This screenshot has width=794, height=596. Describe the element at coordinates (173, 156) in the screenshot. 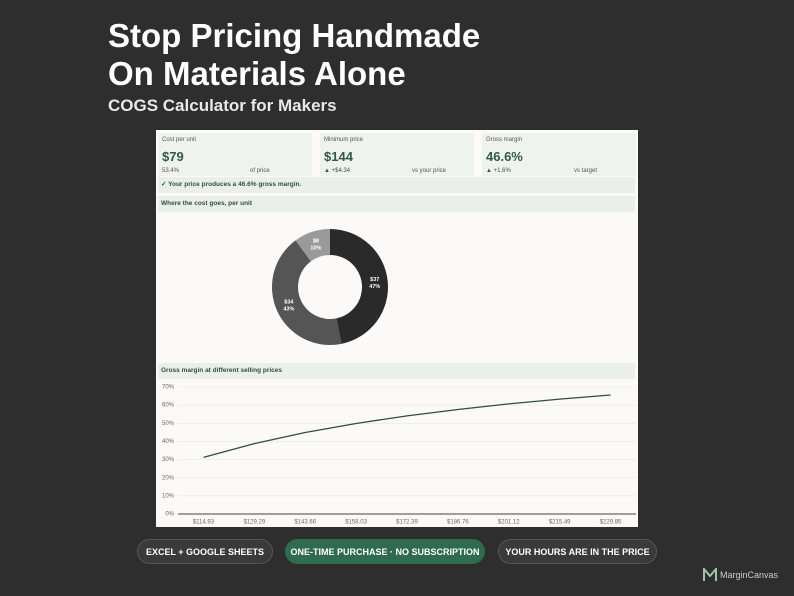

I see `kpi-value: $79` at that location.